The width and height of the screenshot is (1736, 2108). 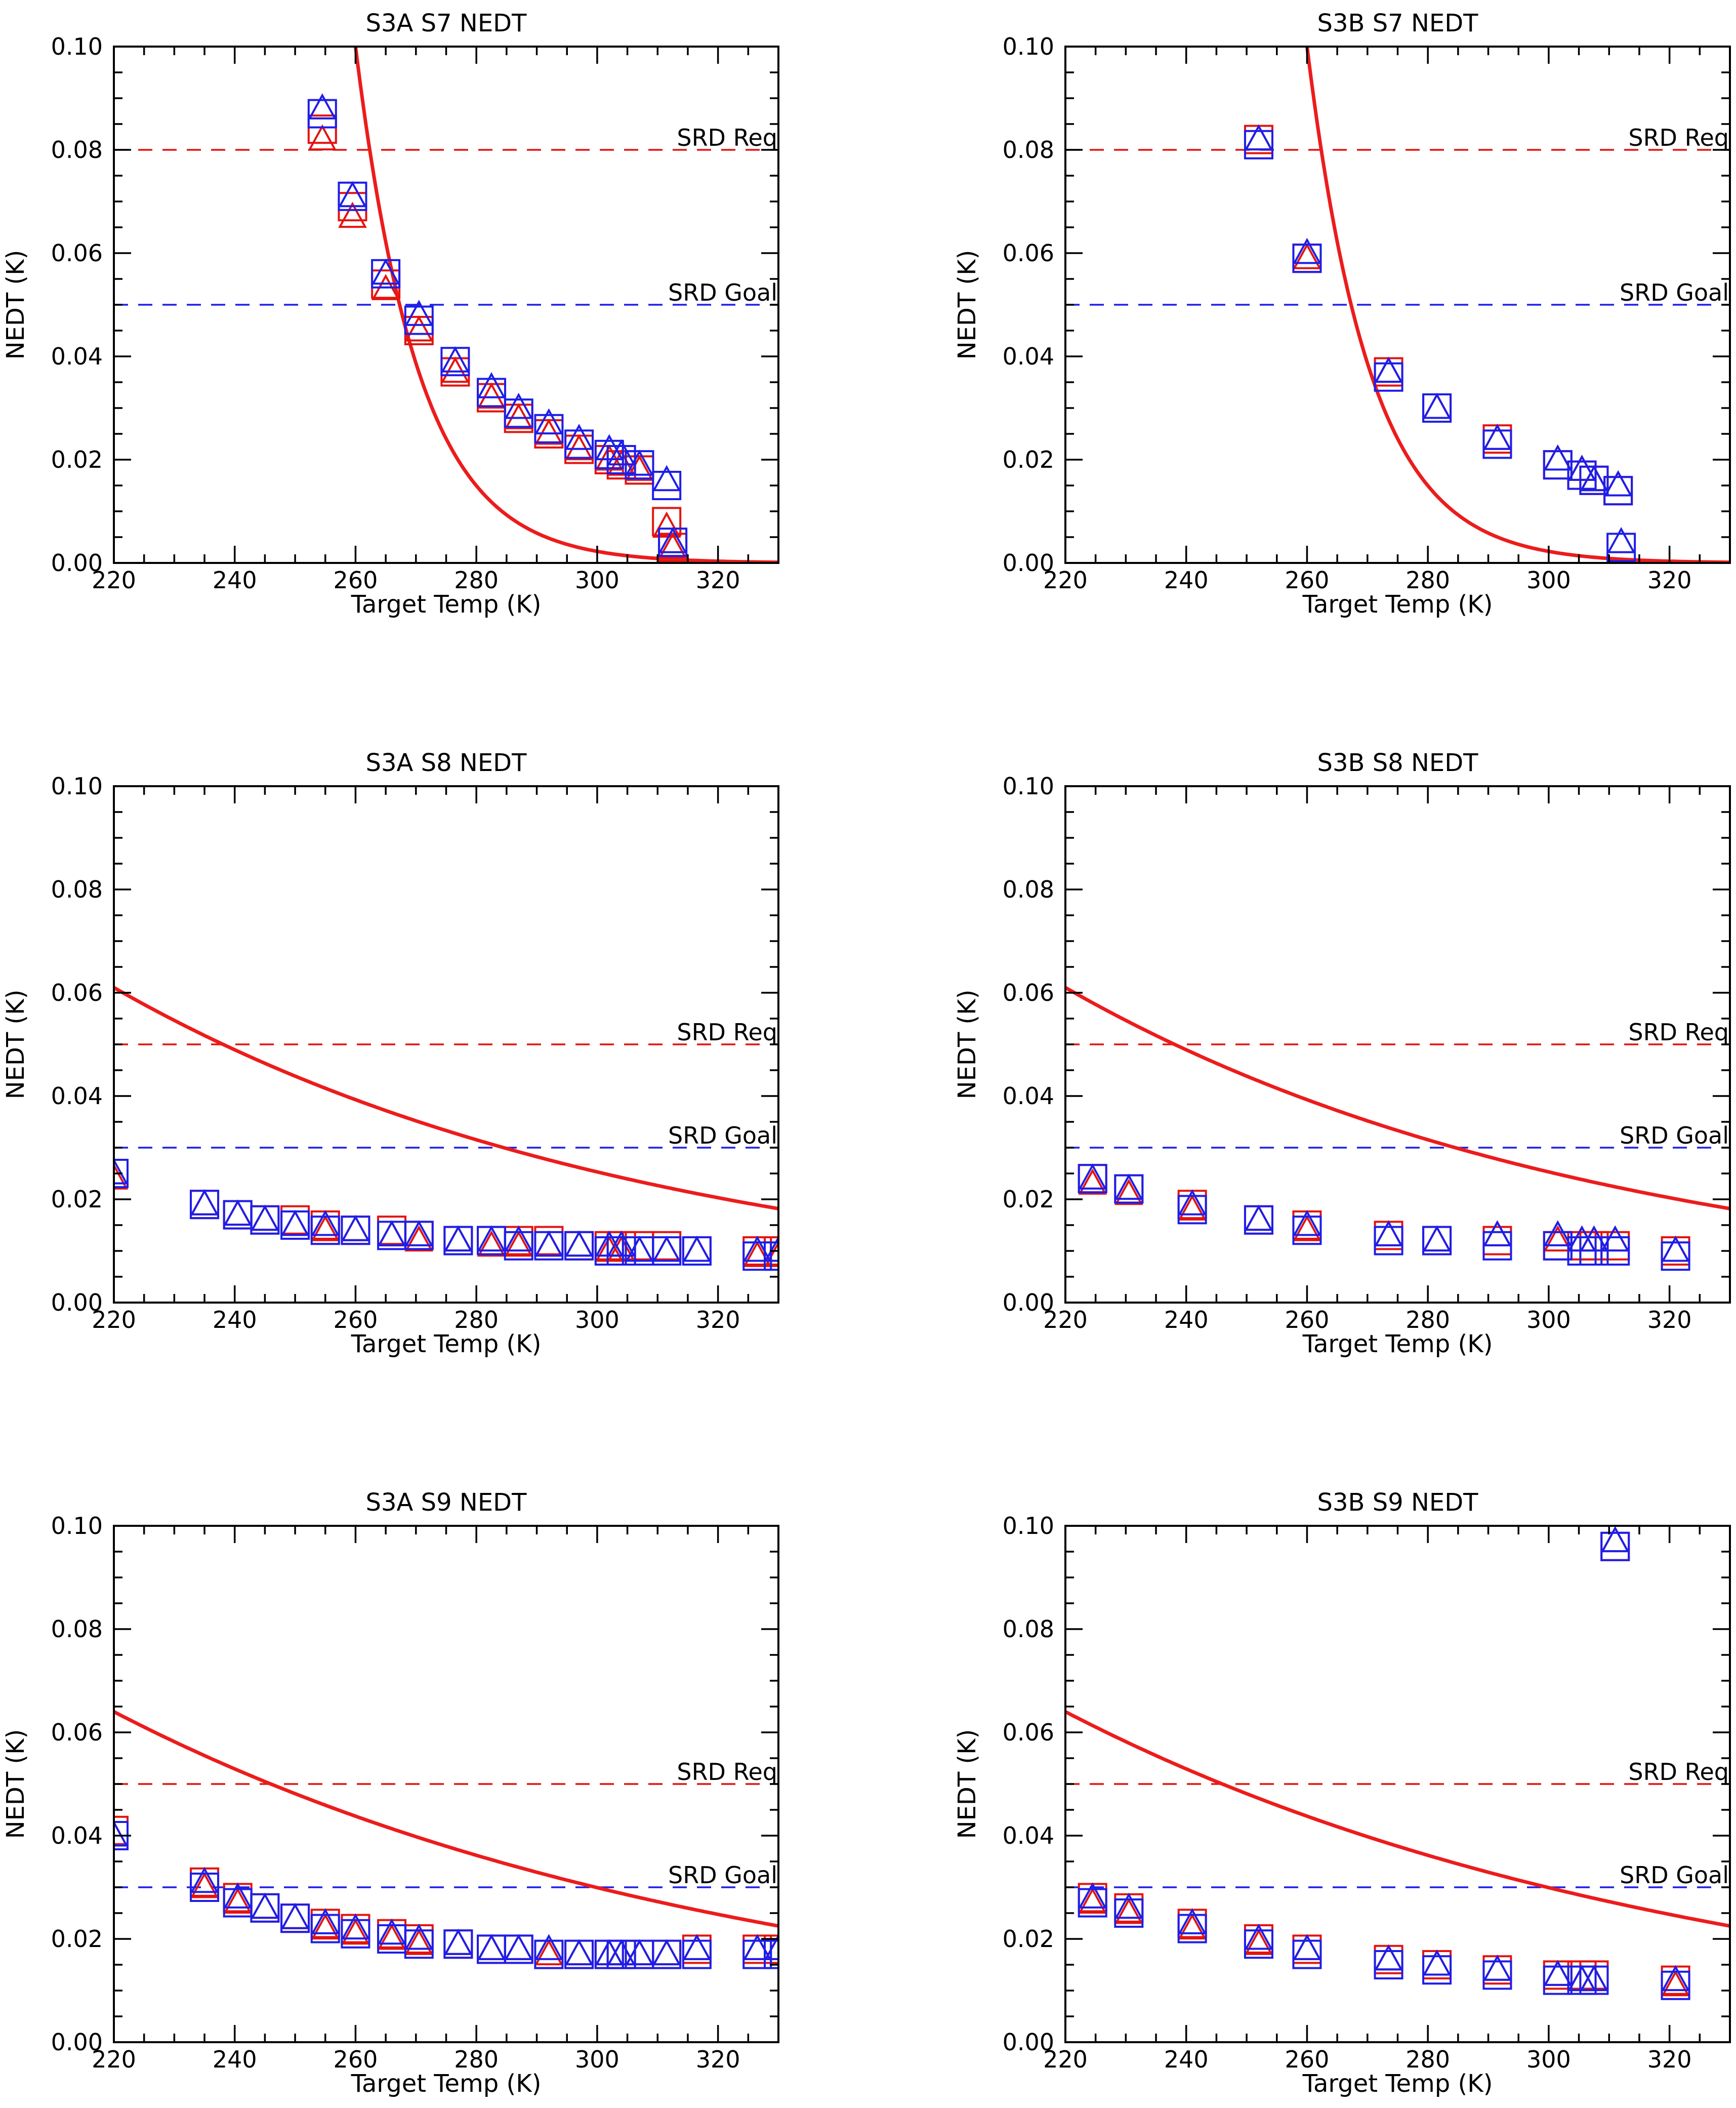 What do you see at coordinates (1678, 1772) in the screenshot?
I see `chart-5-ref-label-0: SRD Req` at bounding box center [1678, 1772].